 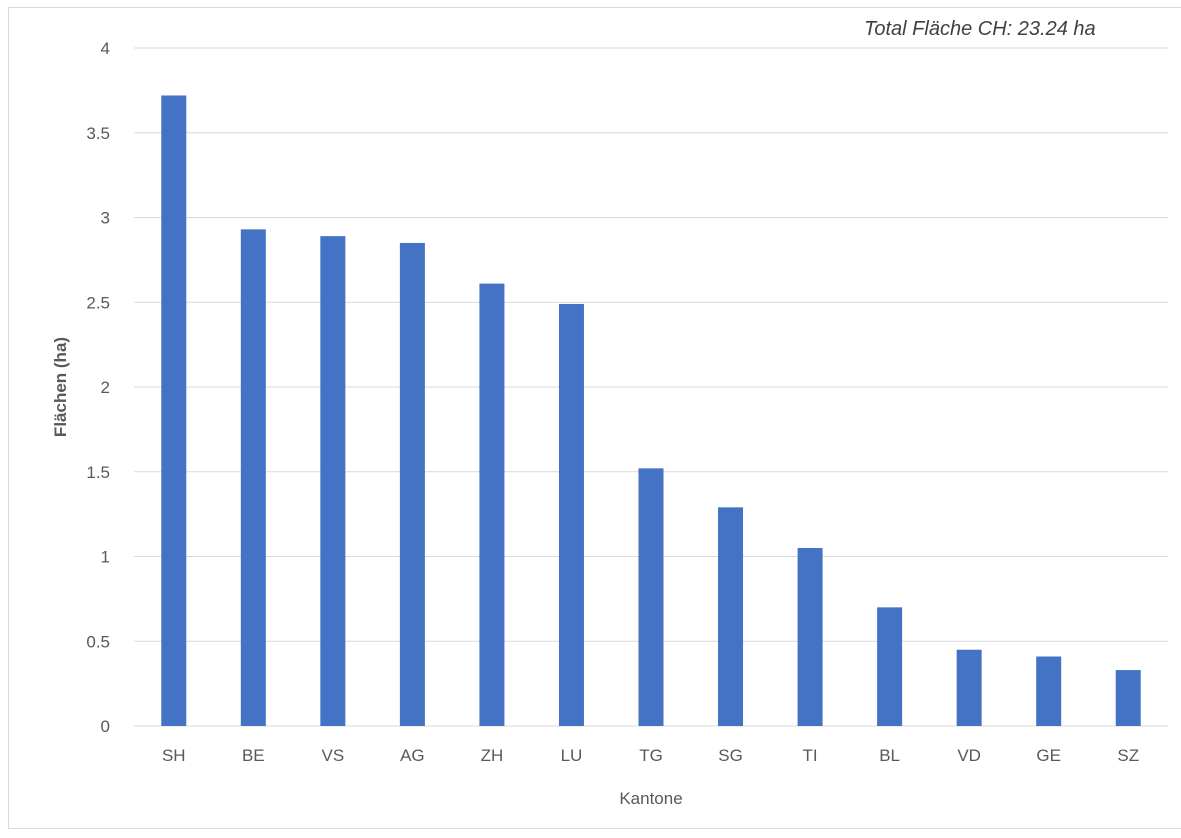 What do you see at coordinates (889, 755) in the screenshot?
I see `x-tick-label: BL` at bounding box center [889, 755].